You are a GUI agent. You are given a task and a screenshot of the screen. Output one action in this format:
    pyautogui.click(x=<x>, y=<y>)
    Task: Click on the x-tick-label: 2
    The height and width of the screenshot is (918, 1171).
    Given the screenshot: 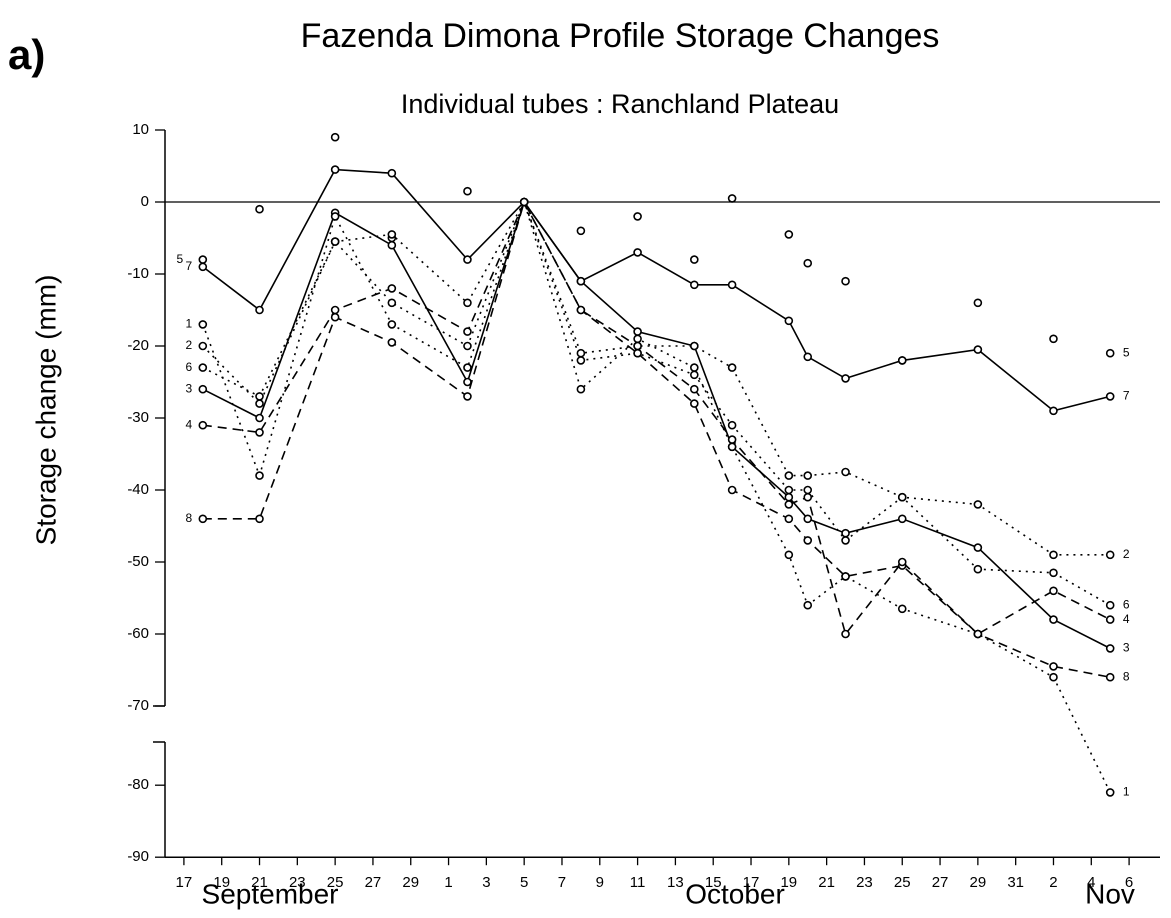 What is the action you would take?
    pyautogui.click(x=1053, y=882)
    